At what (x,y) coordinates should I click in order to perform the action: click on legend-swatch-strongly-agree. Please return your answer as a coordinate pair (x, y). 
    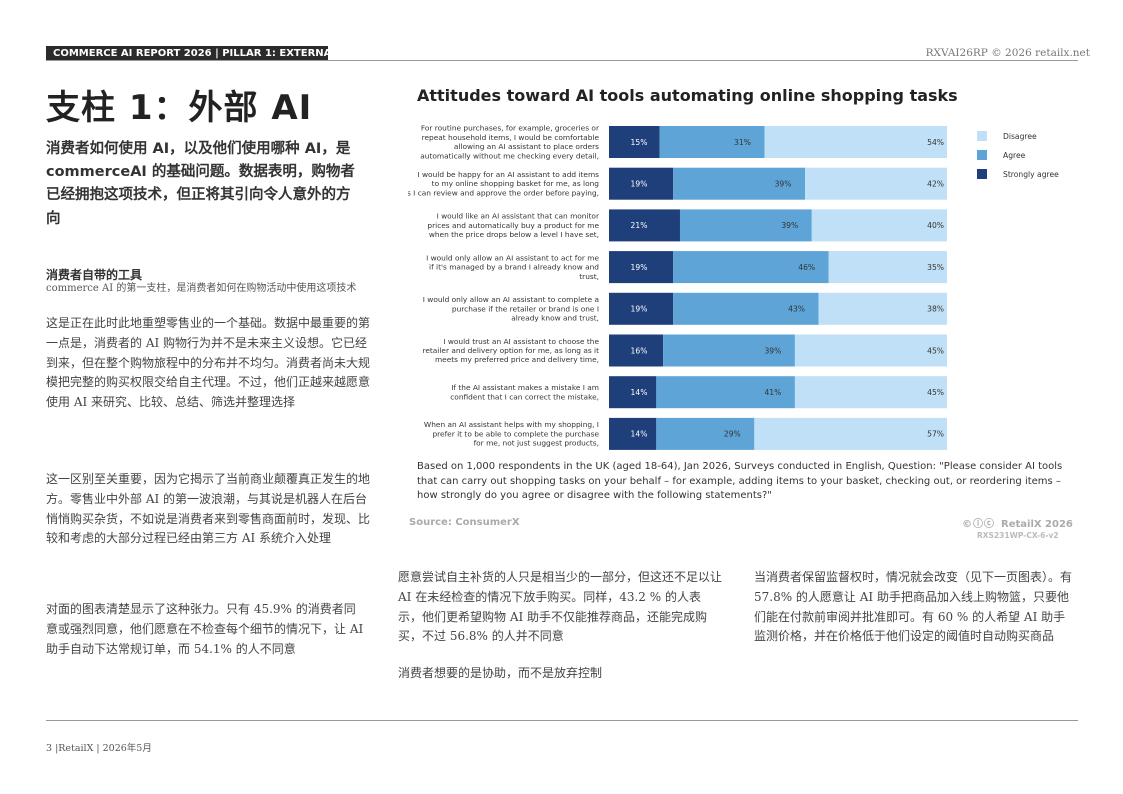
    Looking at the image, I should click on (982, 174).